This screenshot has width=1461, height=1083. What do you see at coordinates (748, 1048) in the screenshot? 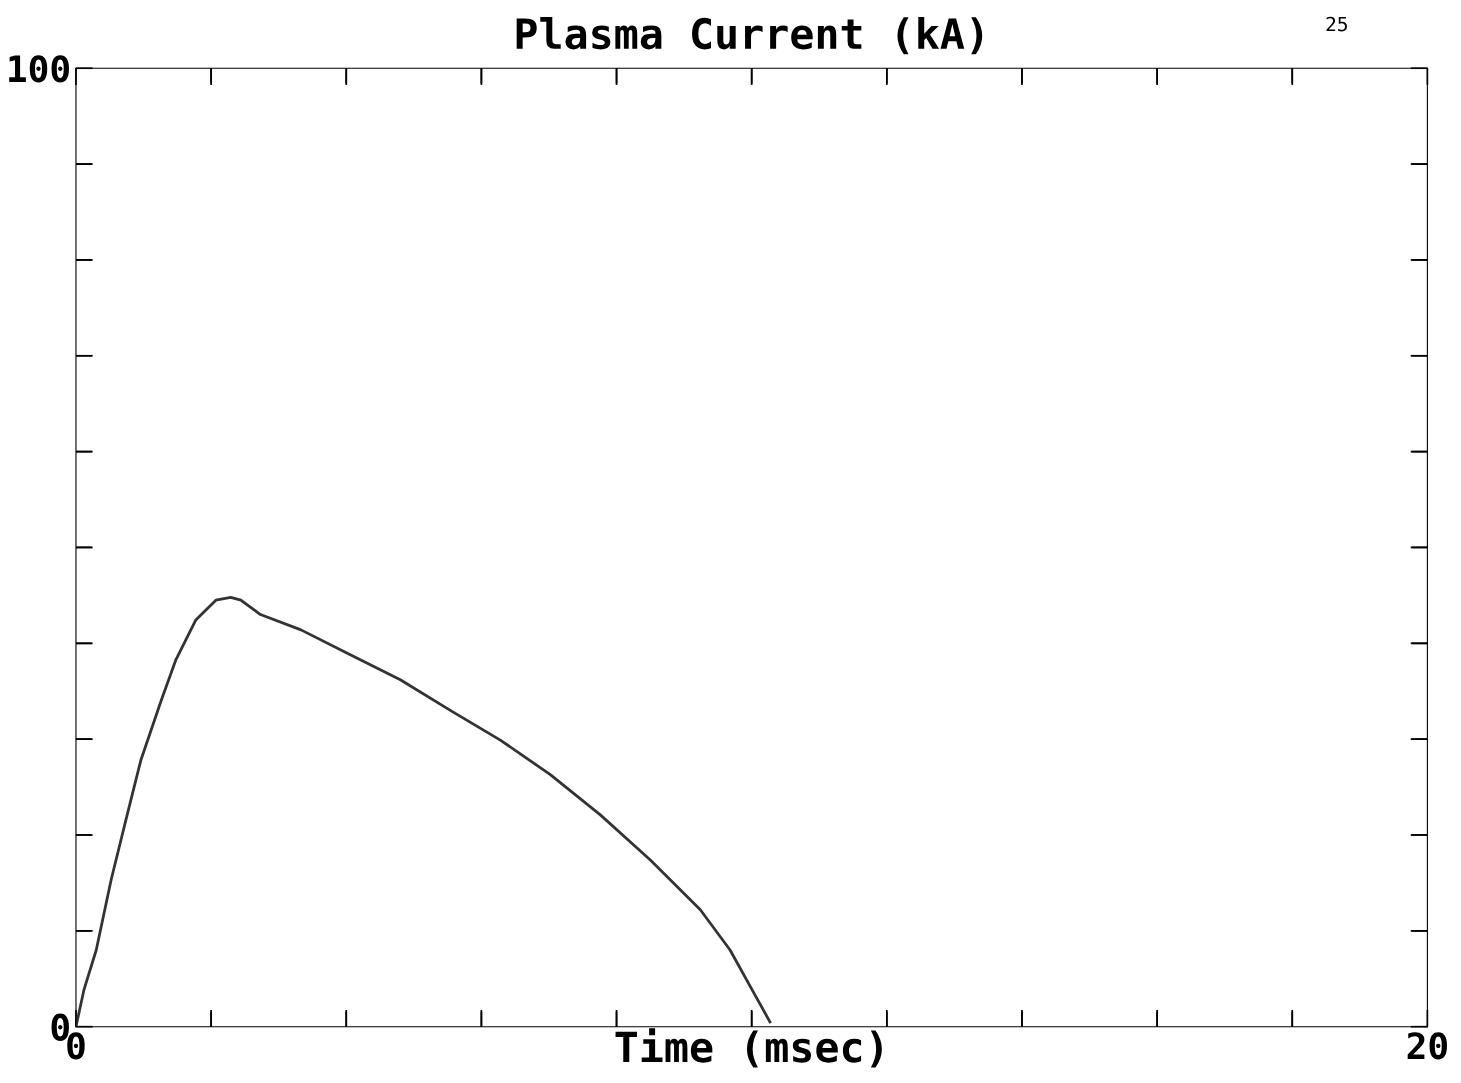
I see `x-axis-title: Time (msec)` at bounding box center [748, 1048].